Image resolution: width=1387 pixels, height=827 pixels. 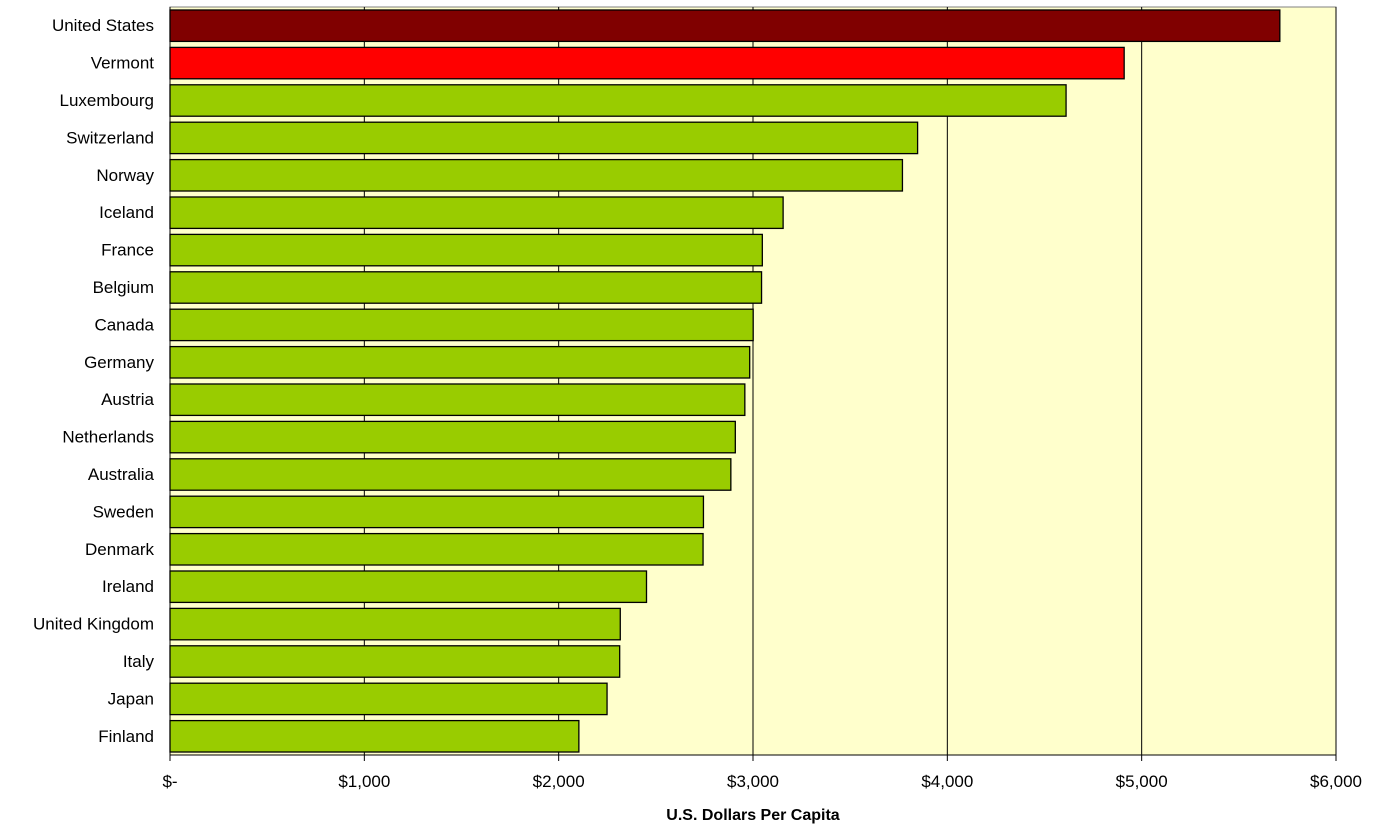 What do you see at coordinates (103, 25) in the screenshot?
I see `category-label: United States` at bounding box center [103, 25].